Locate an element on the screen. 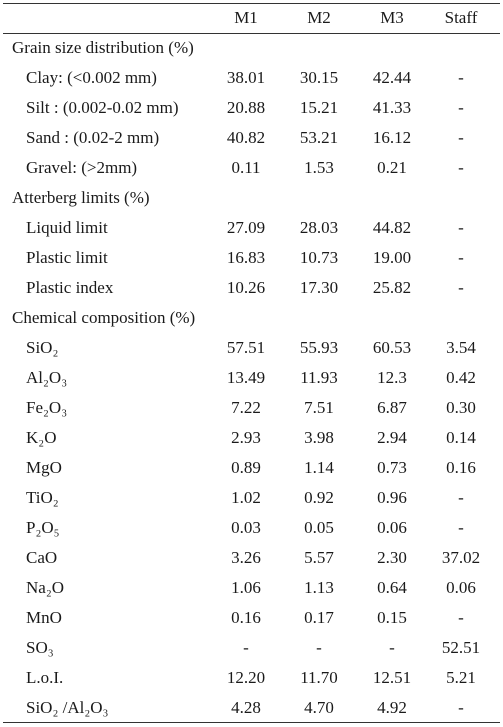  cell: 2.93 is located at coordinates (246, 437).